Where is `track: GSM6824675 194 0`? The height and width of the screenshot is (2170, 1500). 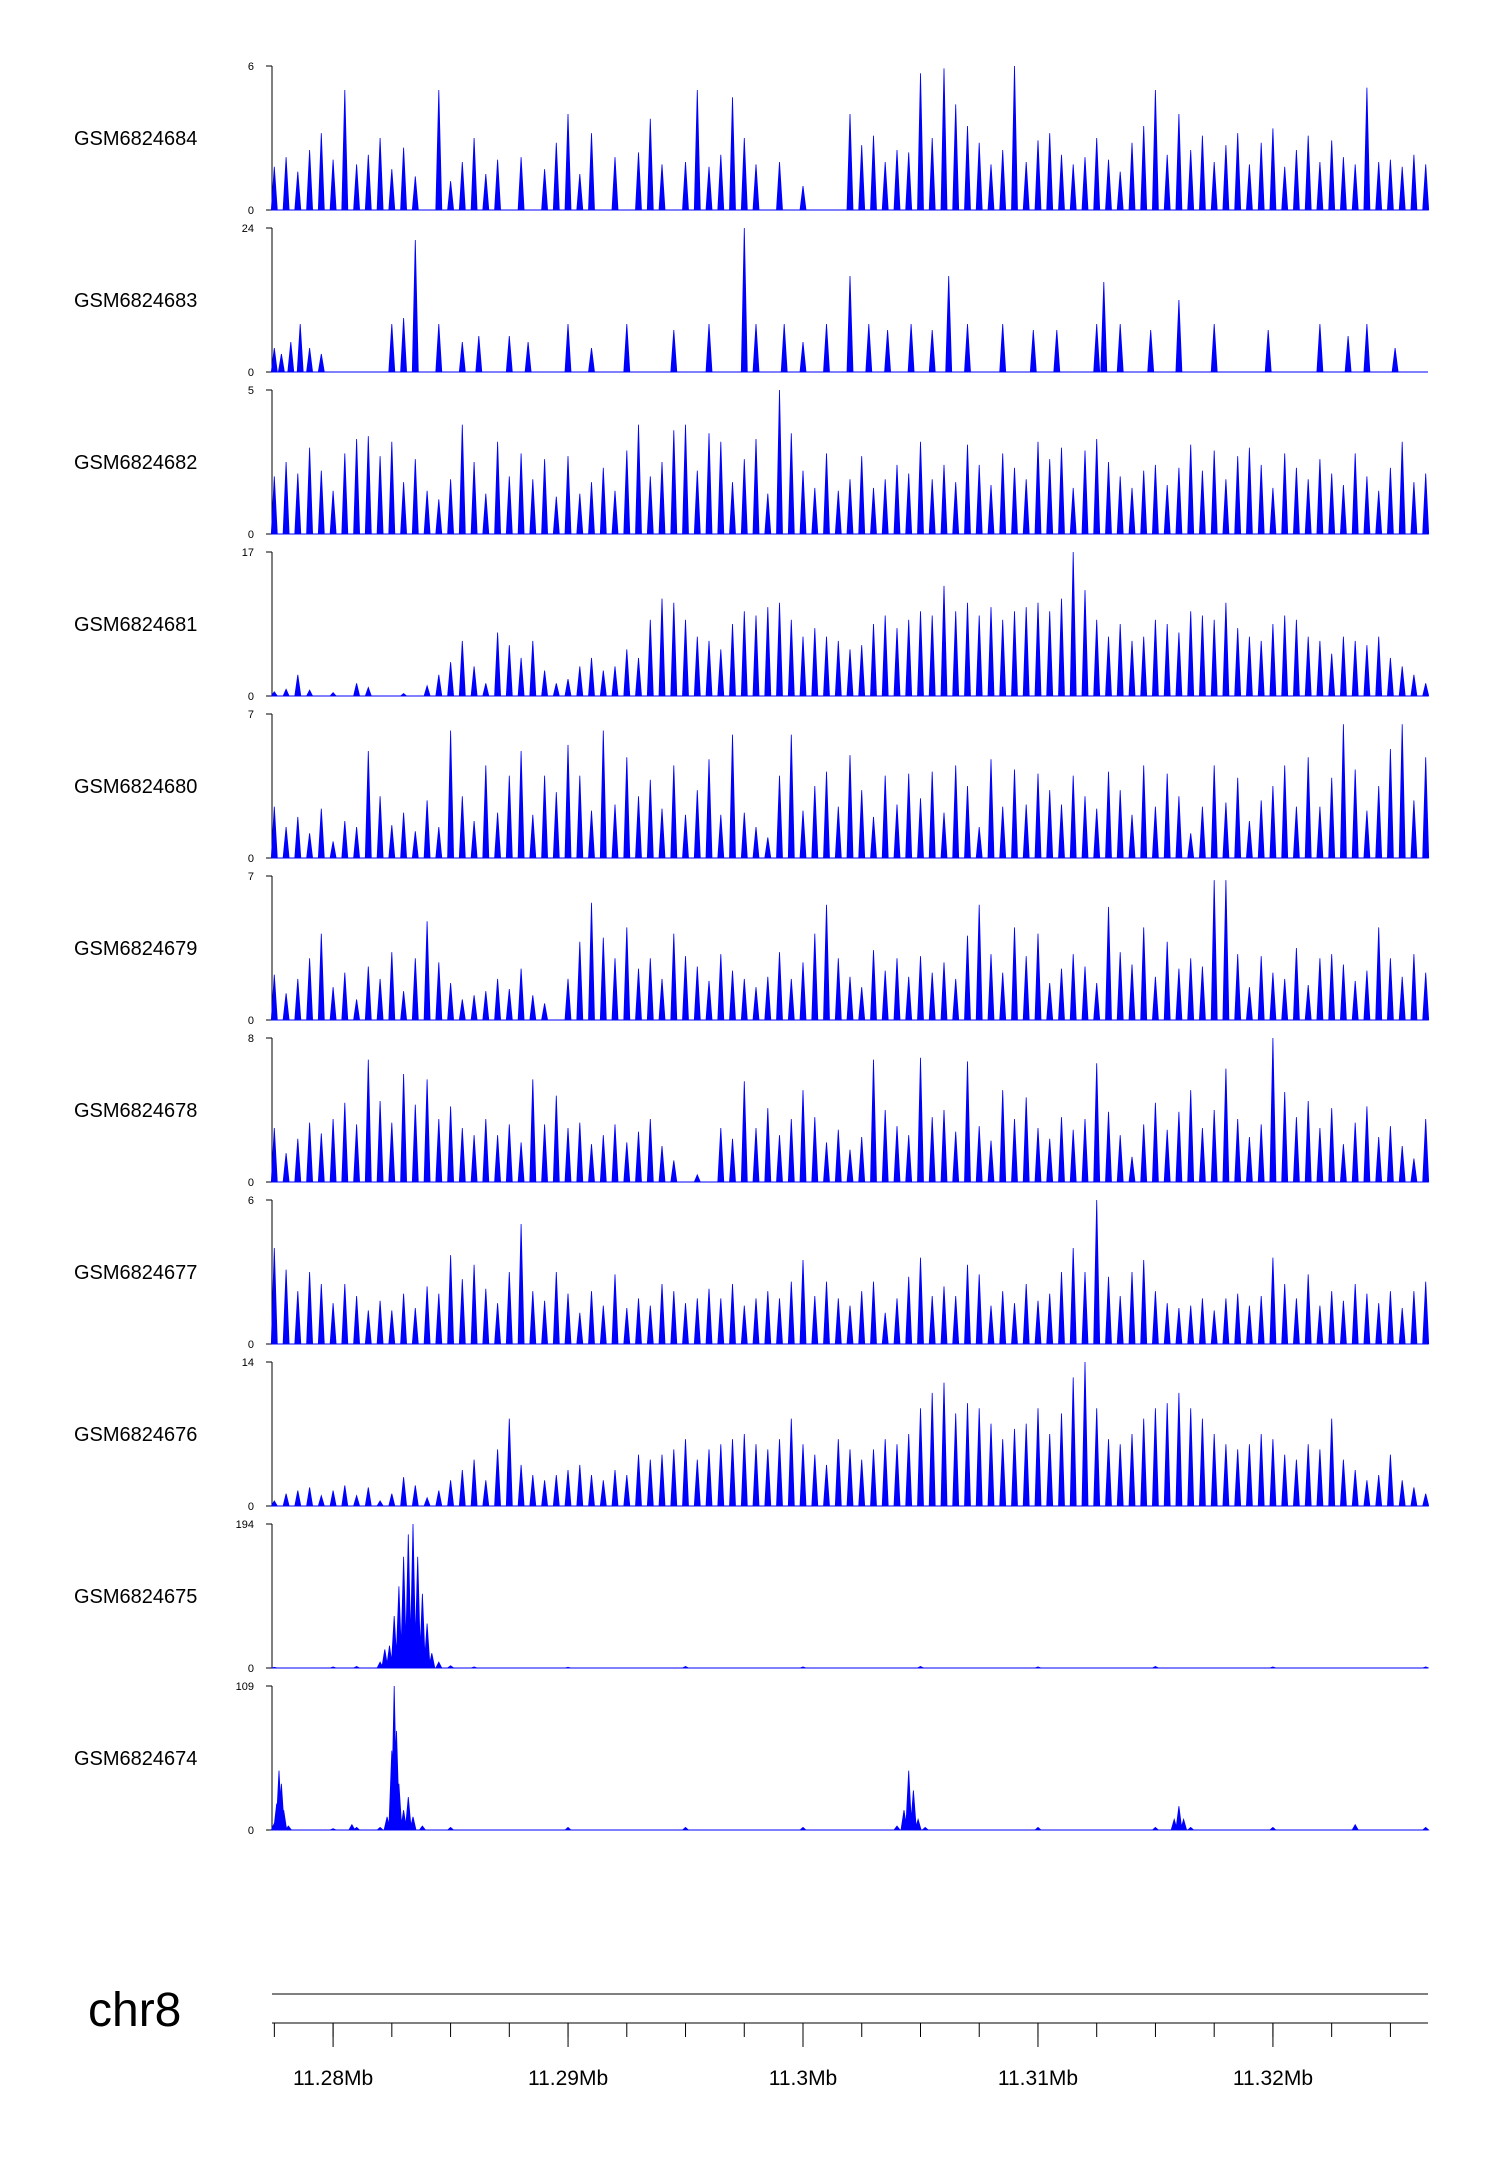 track: GSM6824675 194 0 is located at coordinates (751, 1597).